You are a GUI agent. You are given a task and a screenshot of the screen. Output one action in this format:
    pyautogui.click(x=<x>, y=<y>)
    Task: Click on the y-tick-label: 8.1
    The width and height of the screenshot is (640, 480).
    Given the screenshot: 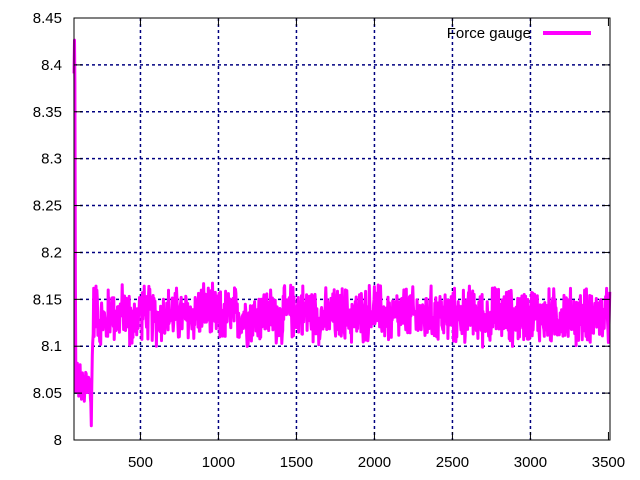 What is the action you would take?
    pyautogui.click(x=51, y=346)
    